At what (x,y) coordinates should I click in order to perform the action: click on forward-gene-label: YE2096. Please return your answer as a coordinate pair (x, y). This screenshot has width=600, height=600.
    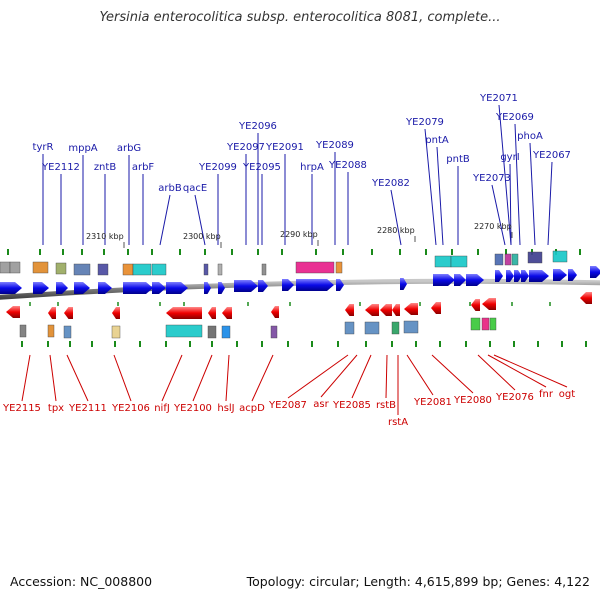
    Looking at the image, I should click on (257, 126).